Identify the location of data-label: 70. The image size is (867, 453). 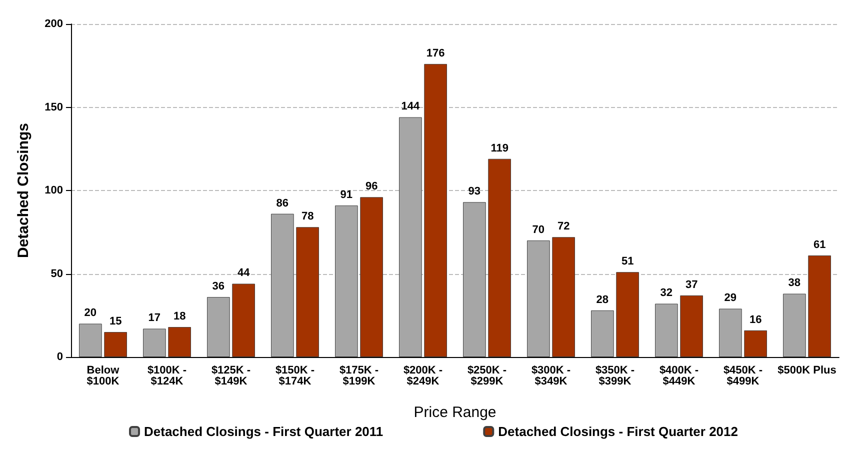
(538, 230).